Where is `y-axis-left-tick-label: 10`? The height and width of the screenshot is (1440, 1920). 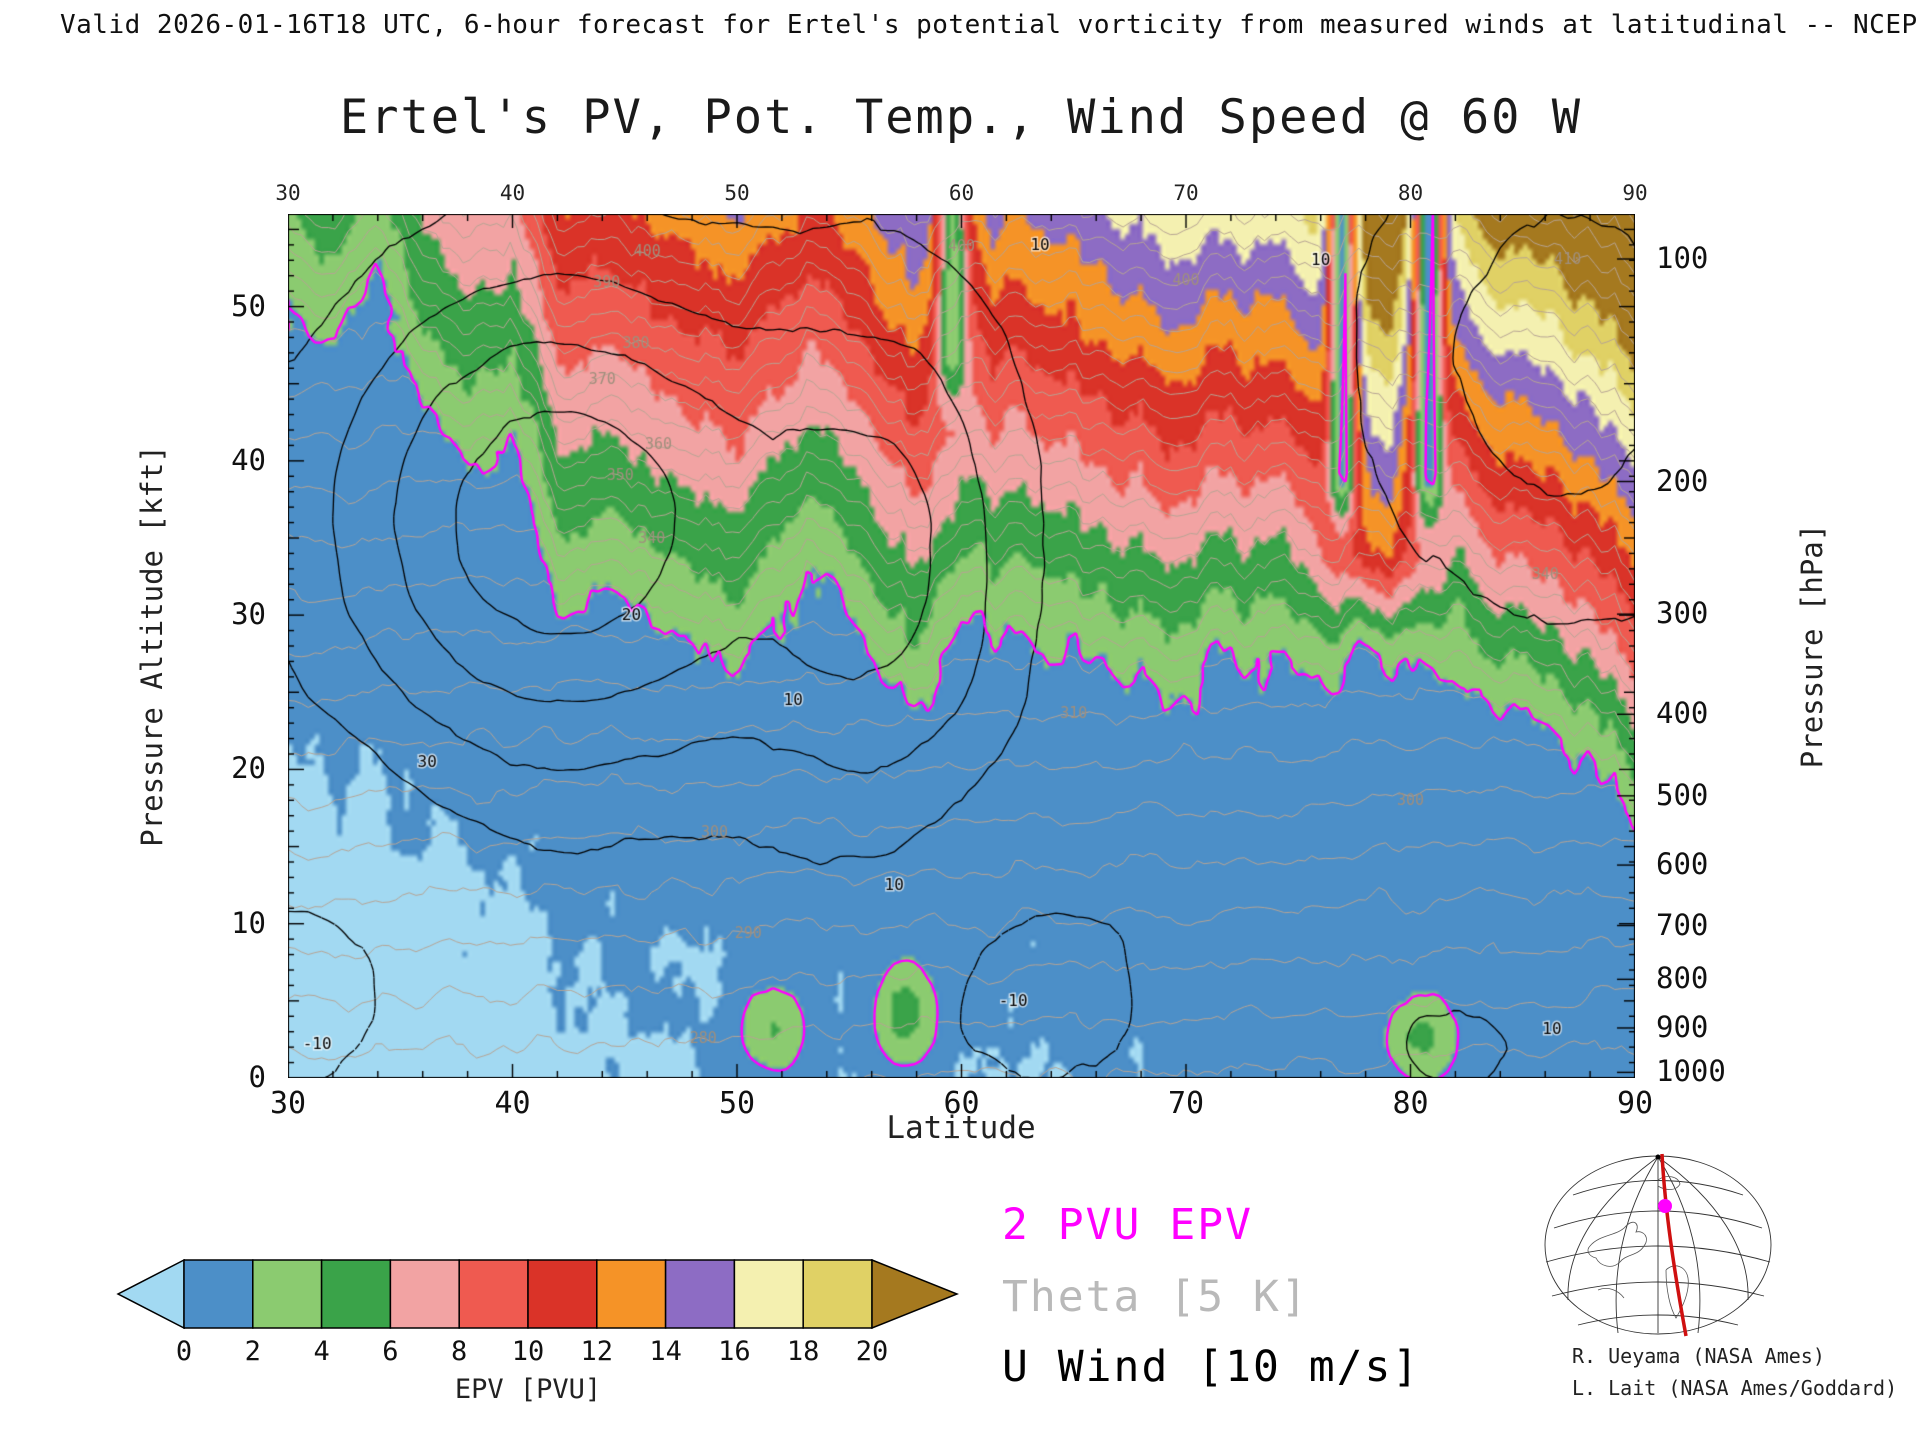 y-axis-left-tick-label: 10 is located at coordinates (248, 922).